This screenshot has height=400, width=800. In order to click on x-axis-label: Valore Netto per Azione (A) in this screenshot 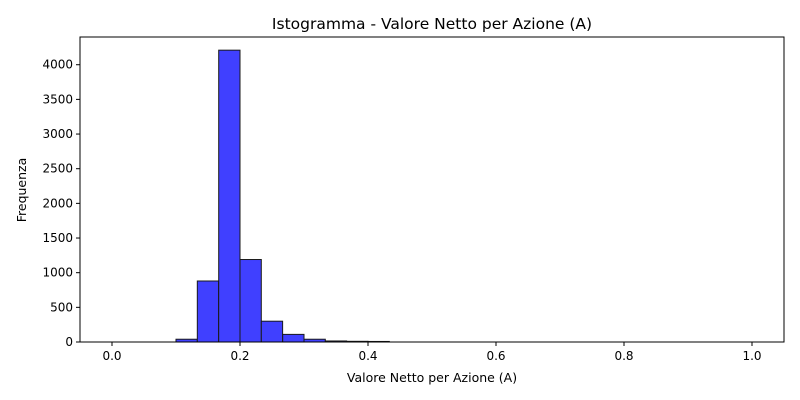, I will do `click(432, 377)`.